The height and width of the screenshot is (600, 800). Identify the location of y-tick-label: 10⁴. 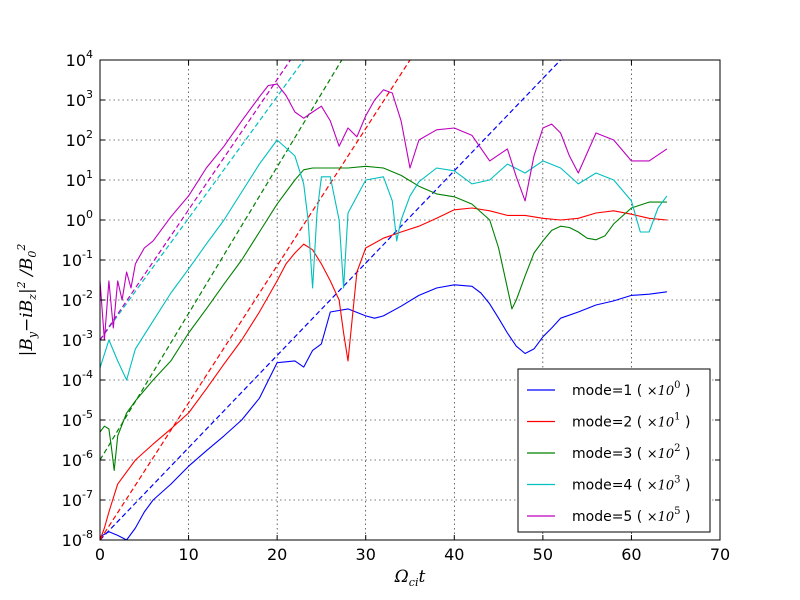
(79, 59).